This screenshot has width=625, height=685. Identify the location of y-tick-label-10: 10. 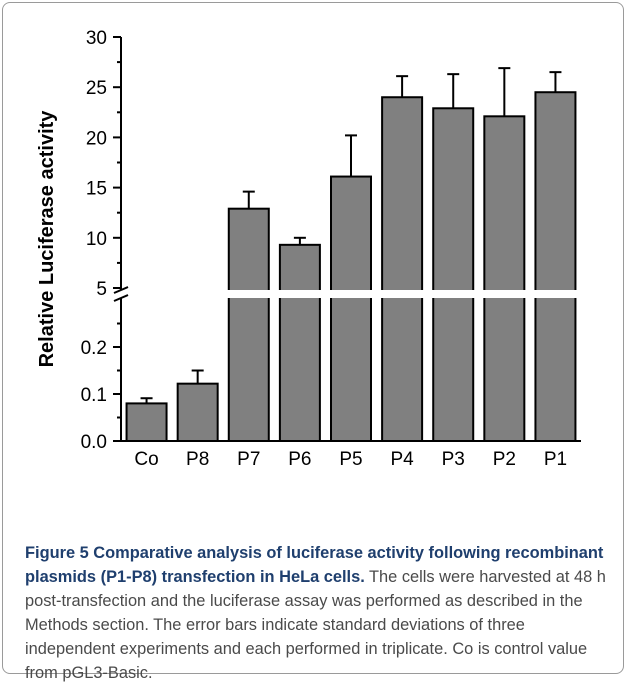
(96, 239).